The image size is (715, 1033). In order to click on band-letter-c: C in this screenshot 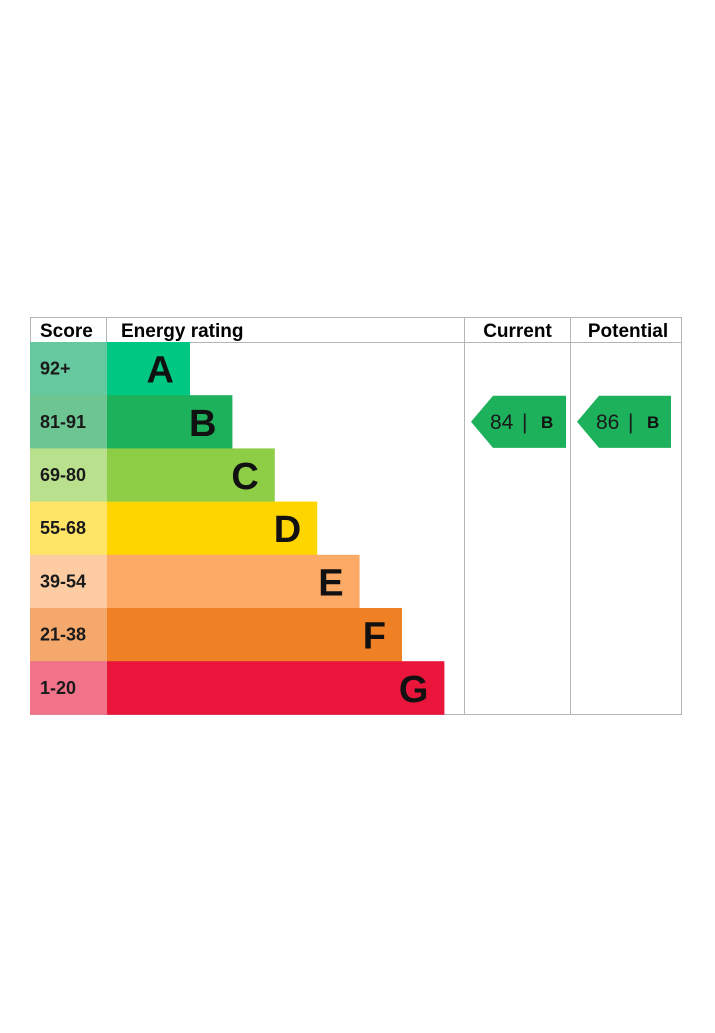, I will do `click(244, 477)`.